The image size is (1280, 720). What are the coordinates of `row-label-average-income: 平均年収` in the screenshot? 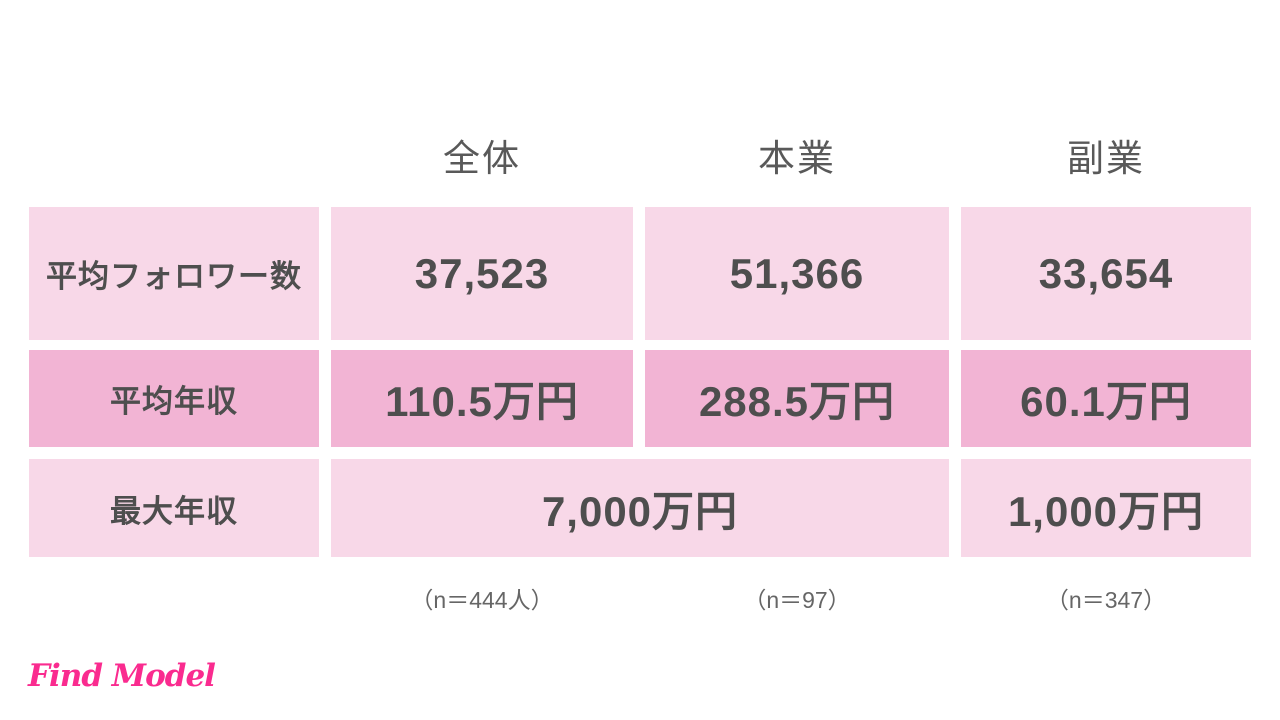 It's located at (174, 398).